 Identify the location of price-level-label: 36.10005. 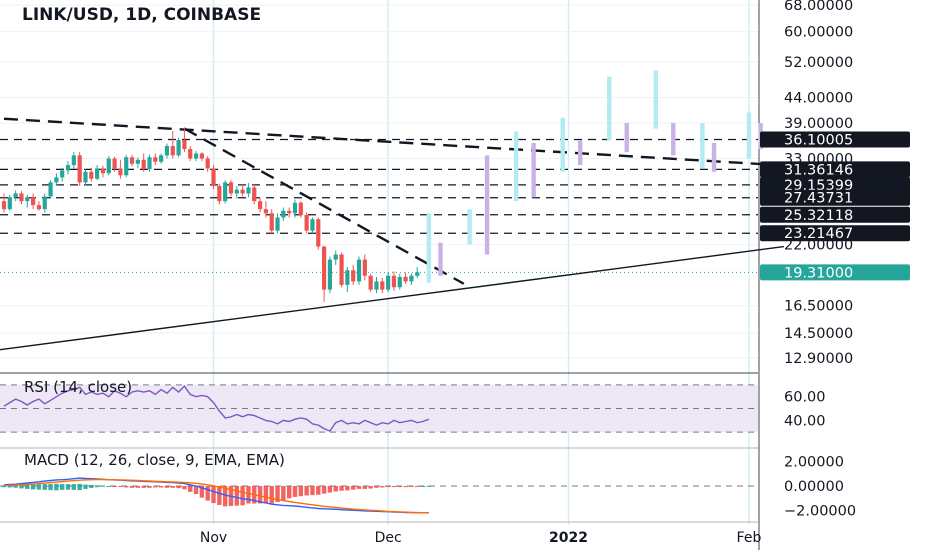
(818, 140).